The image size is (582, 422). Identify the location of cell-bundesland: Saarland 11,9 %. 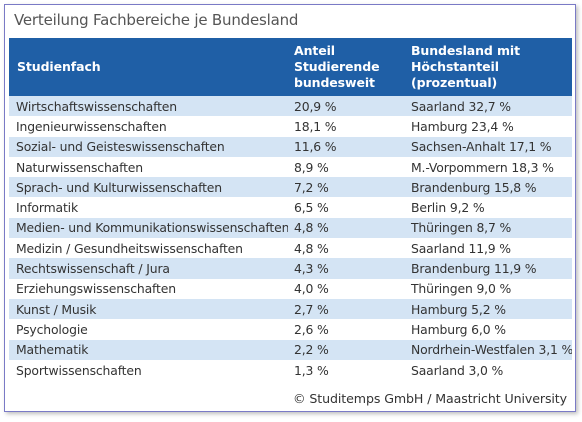
(488, 248).